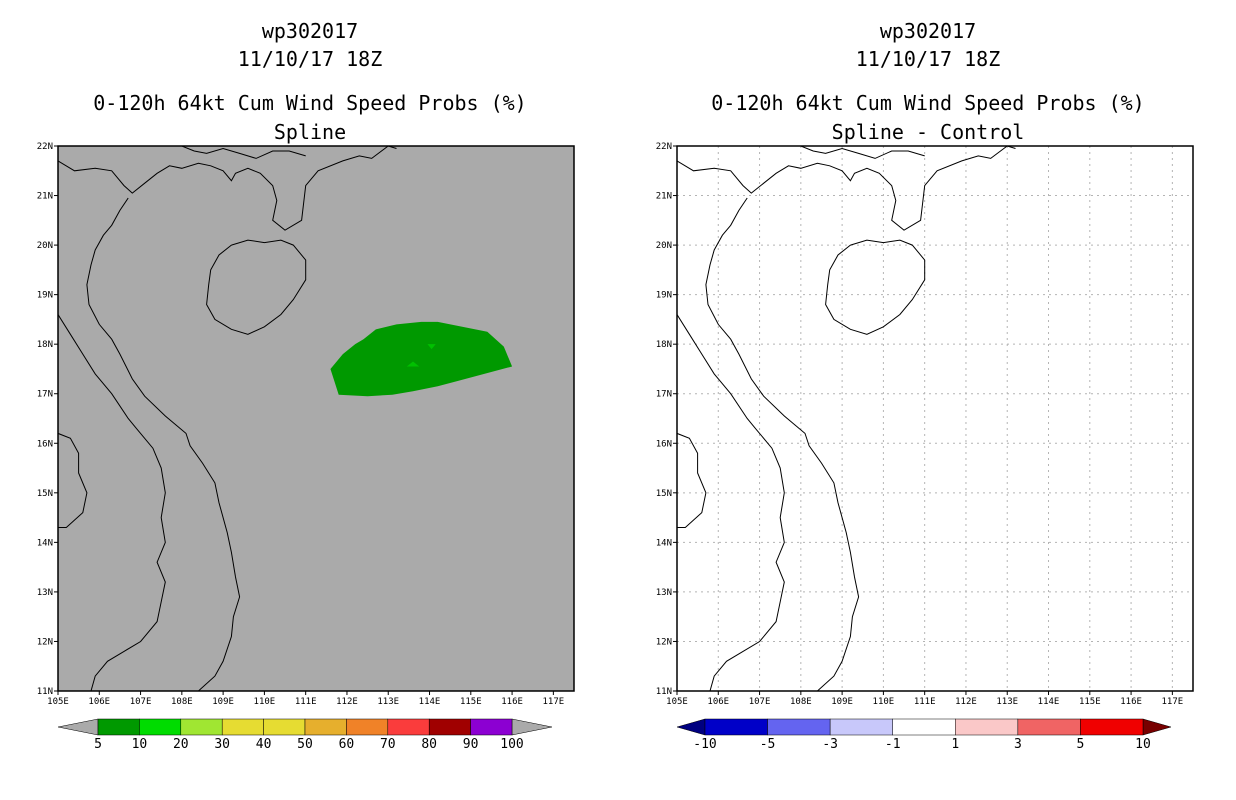  I want to click on colorbar-label: 100, so click(511, 744).